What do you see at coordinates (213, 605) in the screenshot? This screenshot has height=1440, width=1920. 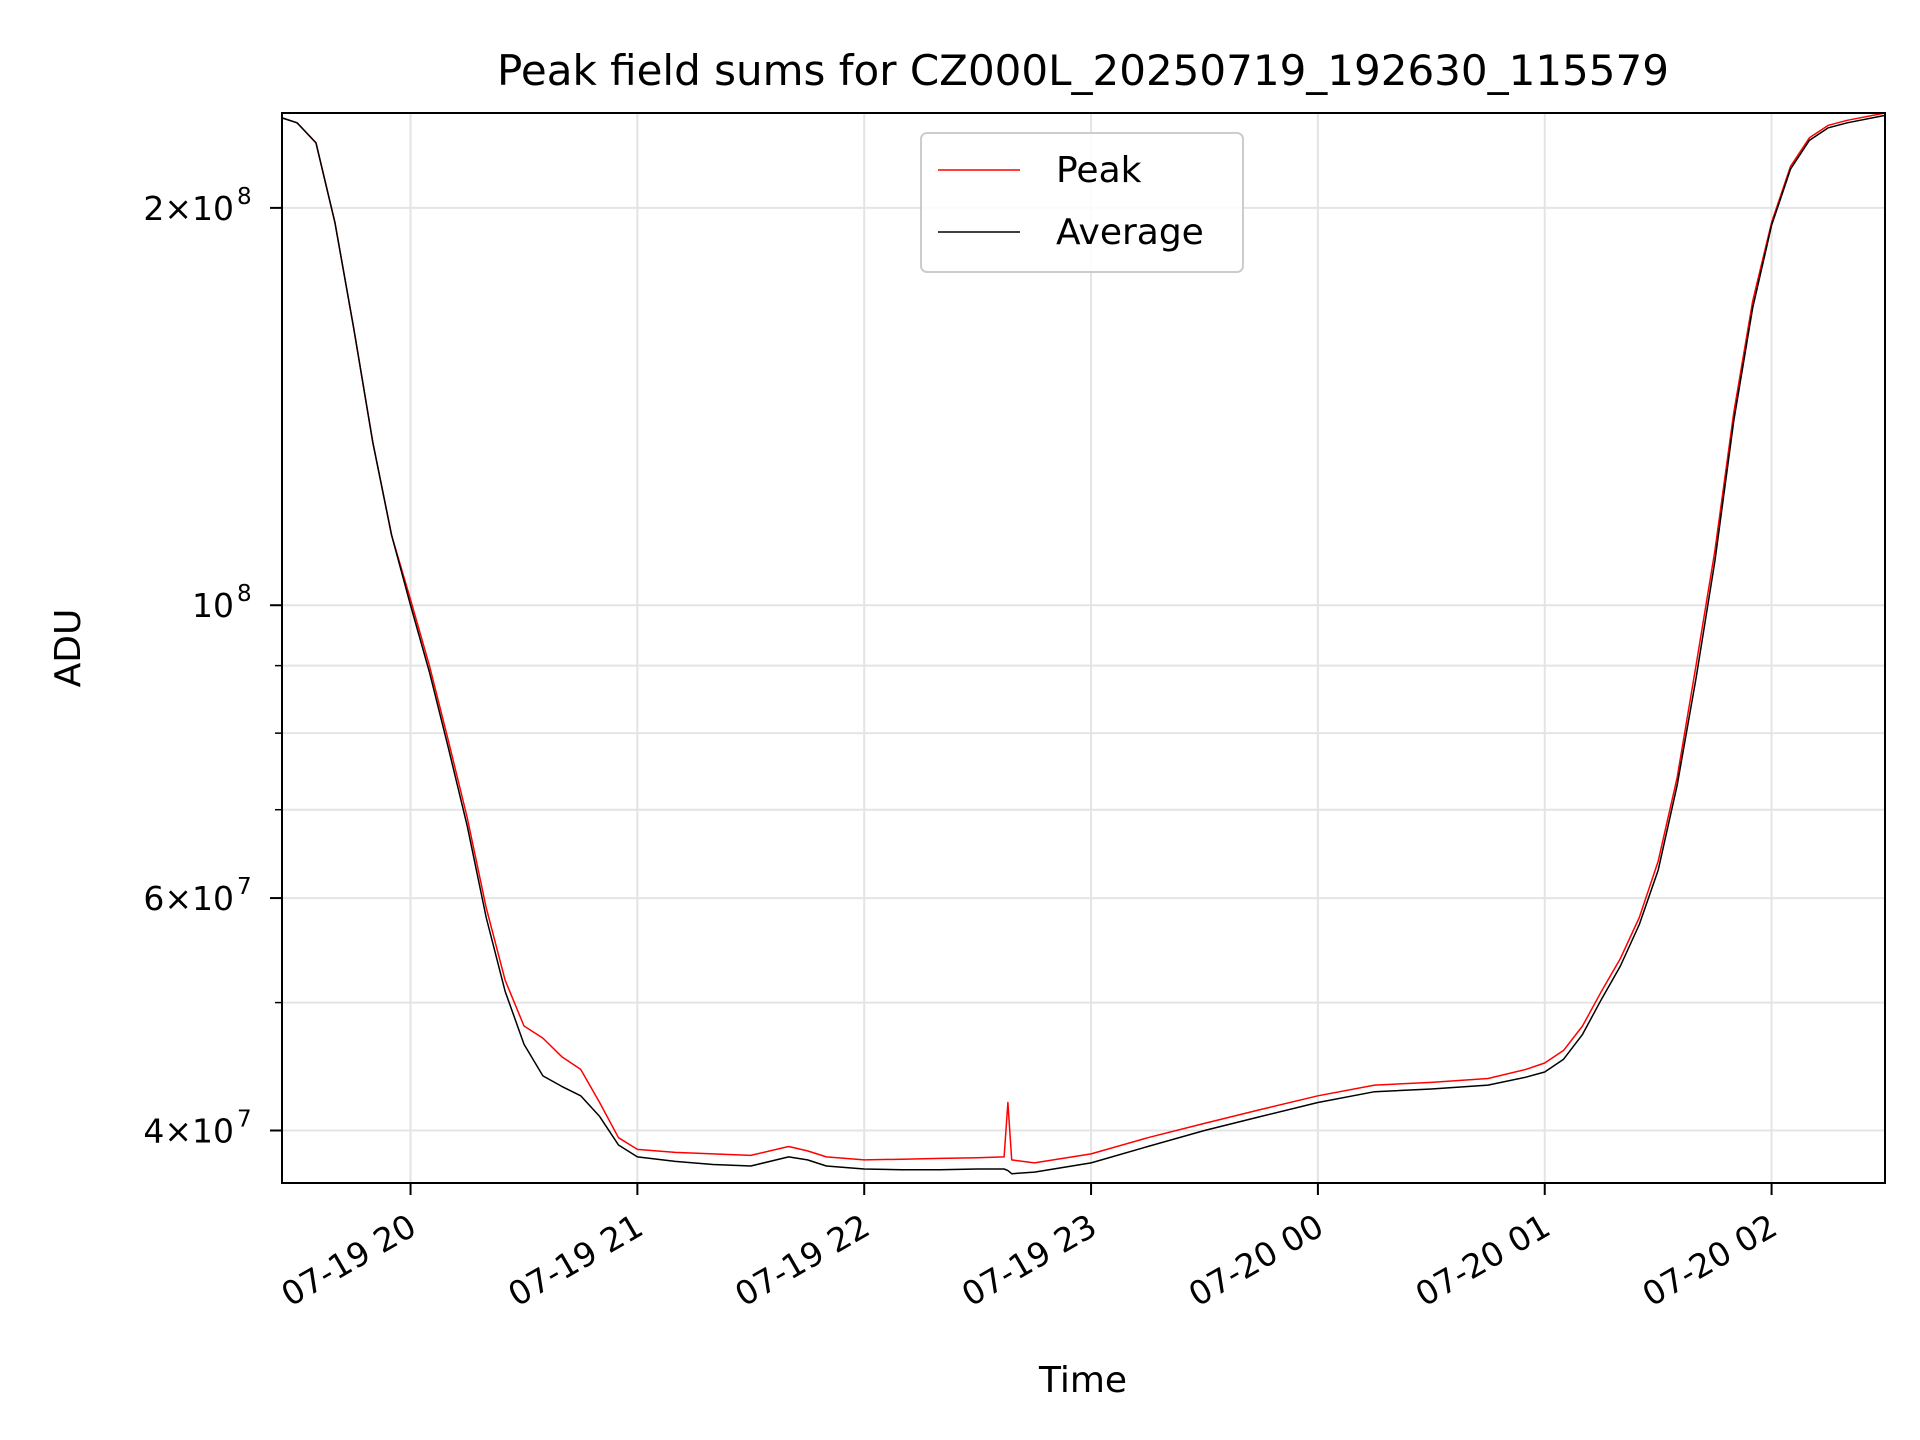 I see `y-tick-label: 10` at bounding box center [213, 605].